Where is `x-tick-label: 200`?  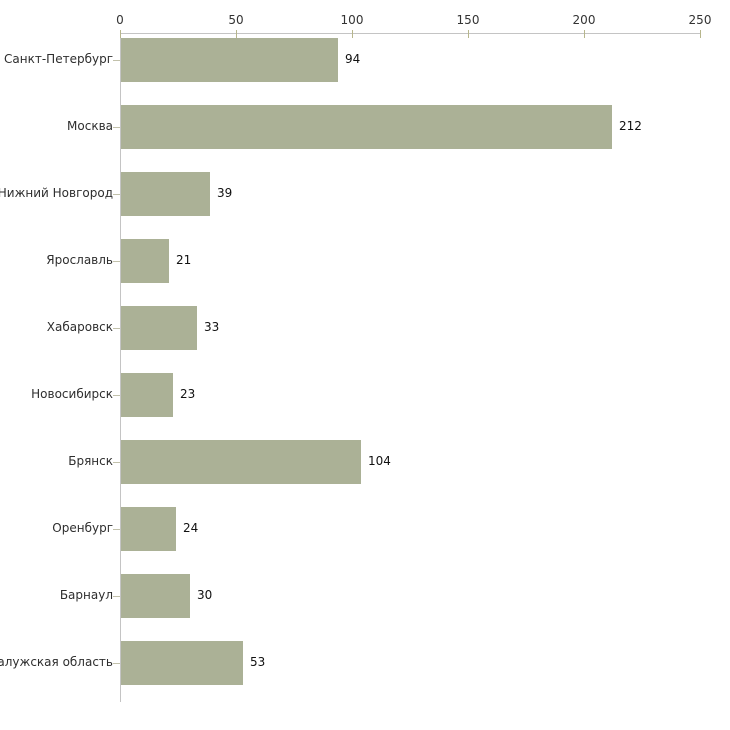
x-tick-label: 200 is located at coordinates (584, 20).